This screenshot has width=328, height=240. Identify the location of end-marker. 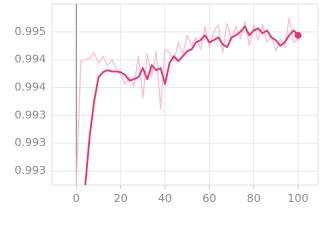
(298, 35).